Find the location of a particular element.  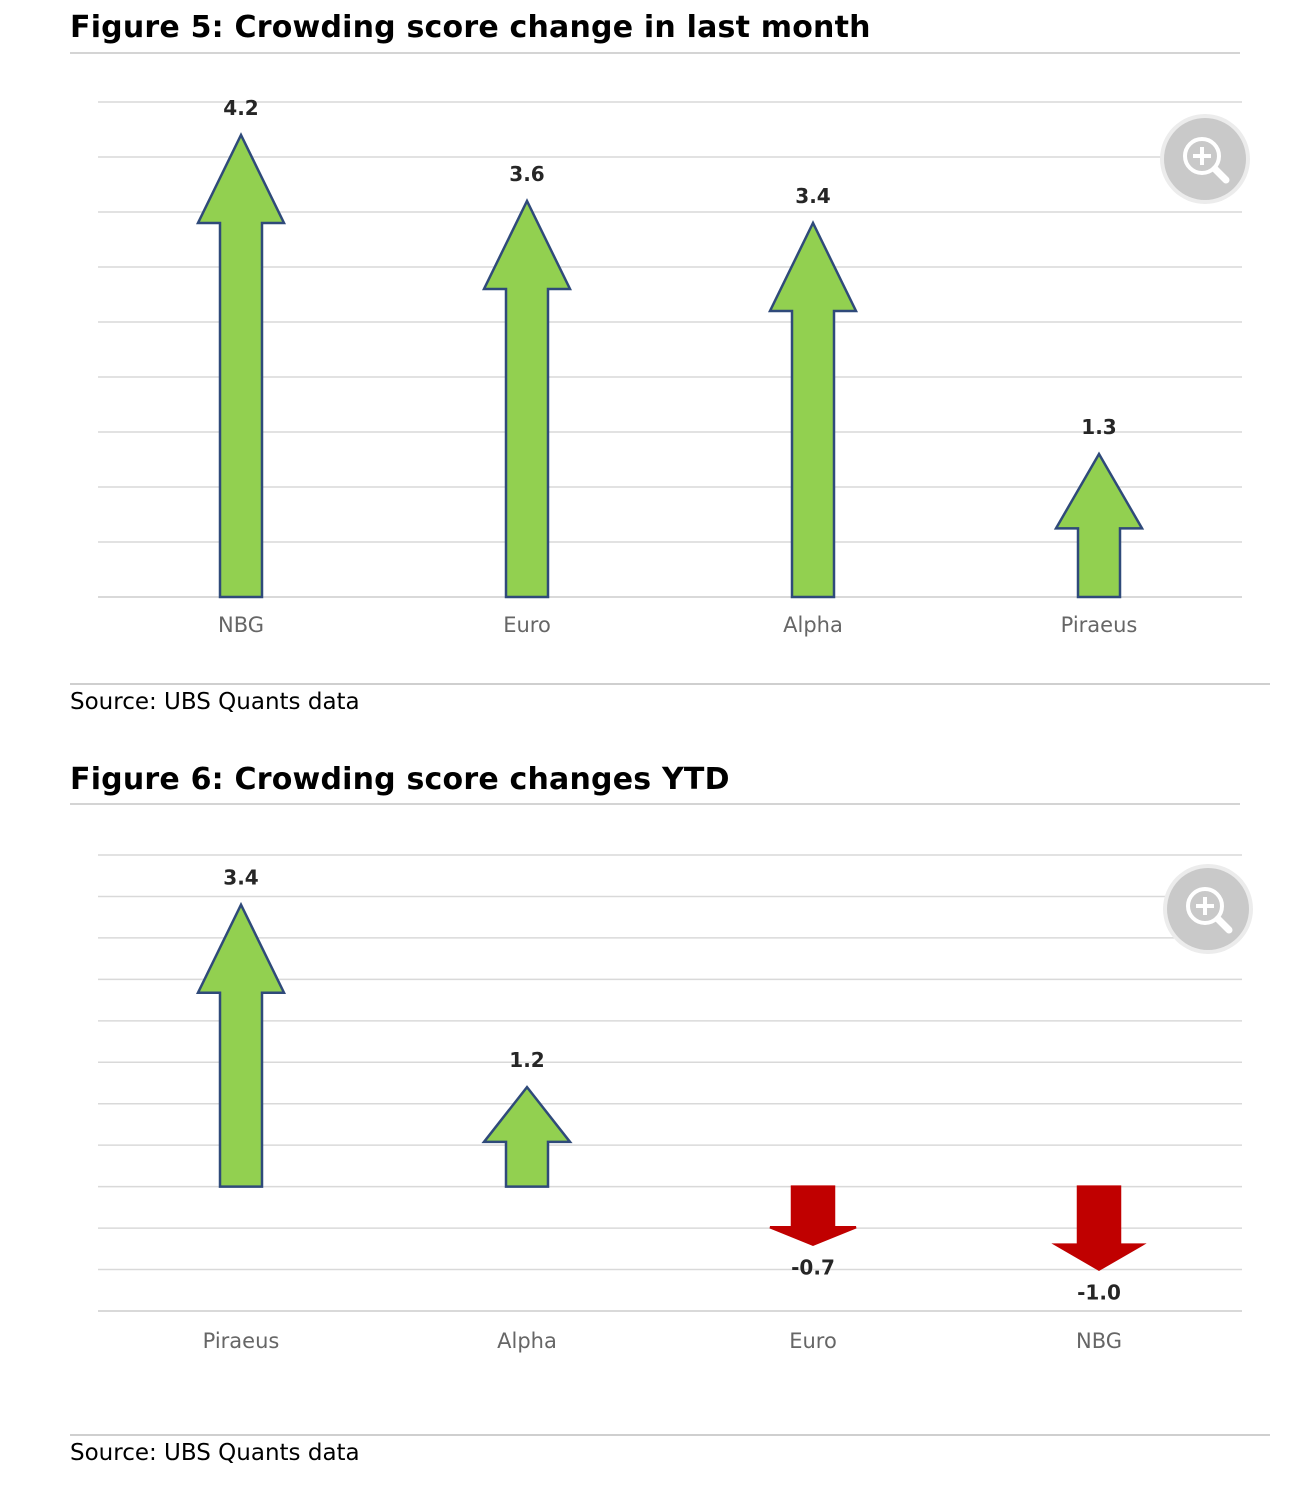

data-label: 1.3 is located at coordinates (1098, 427).